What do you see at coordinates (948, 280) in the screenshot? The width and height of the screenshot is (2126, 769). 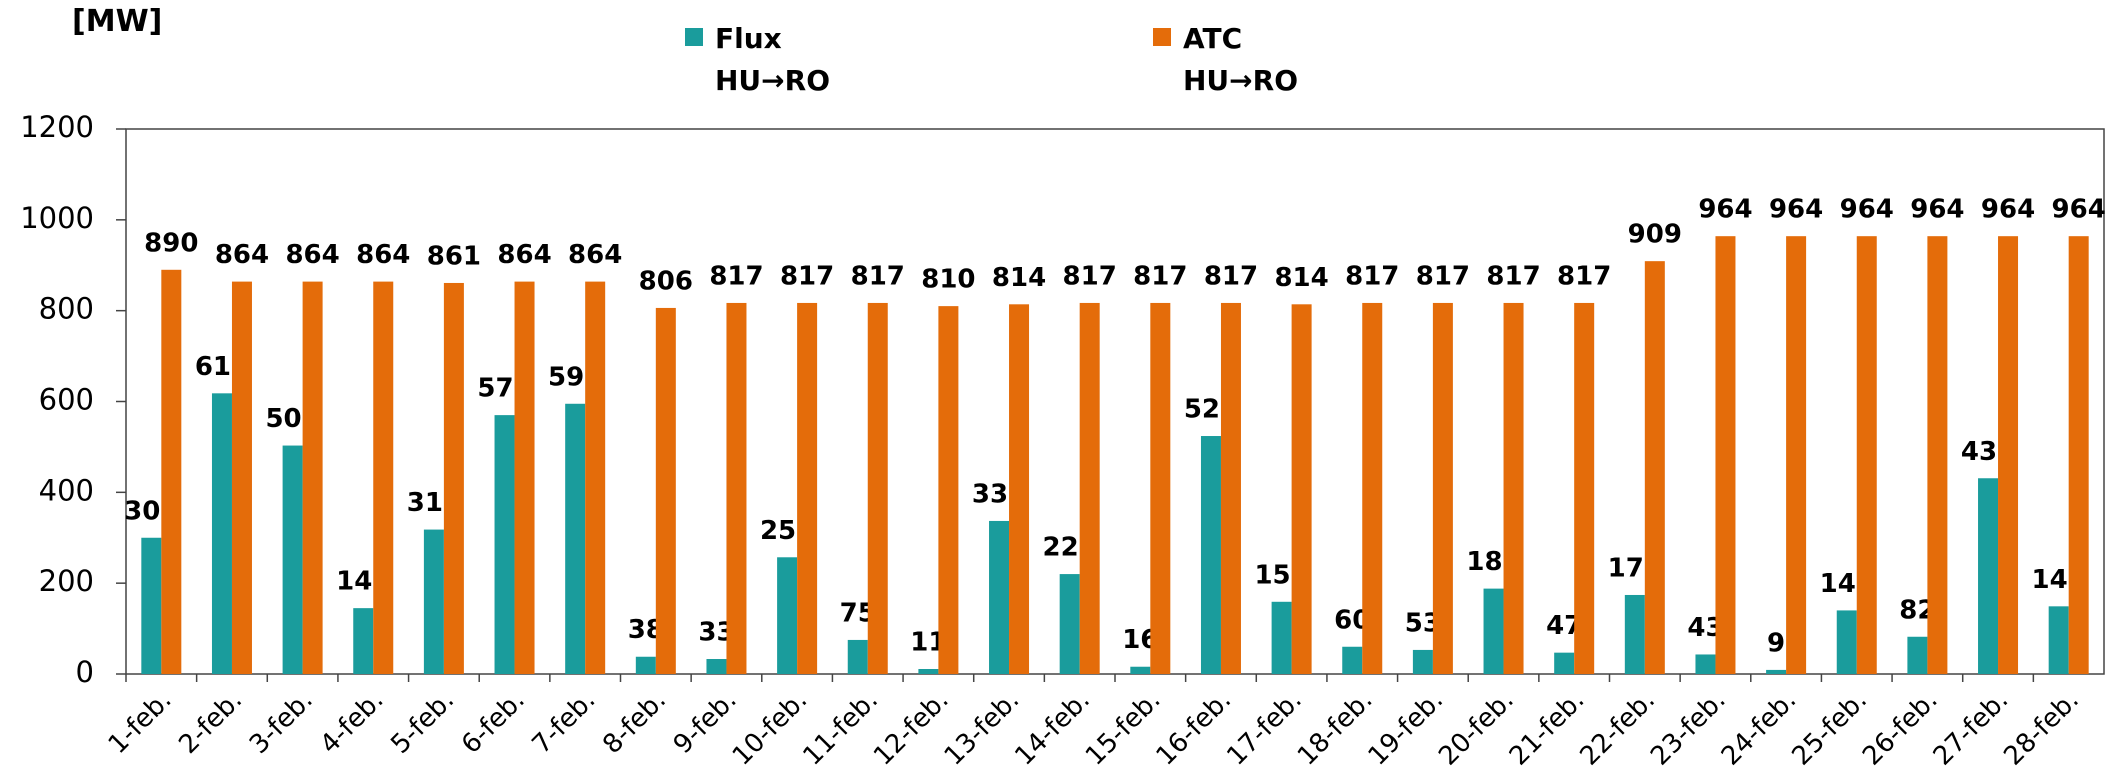 I see `data-label: 810` at bounding box center [948, 280].